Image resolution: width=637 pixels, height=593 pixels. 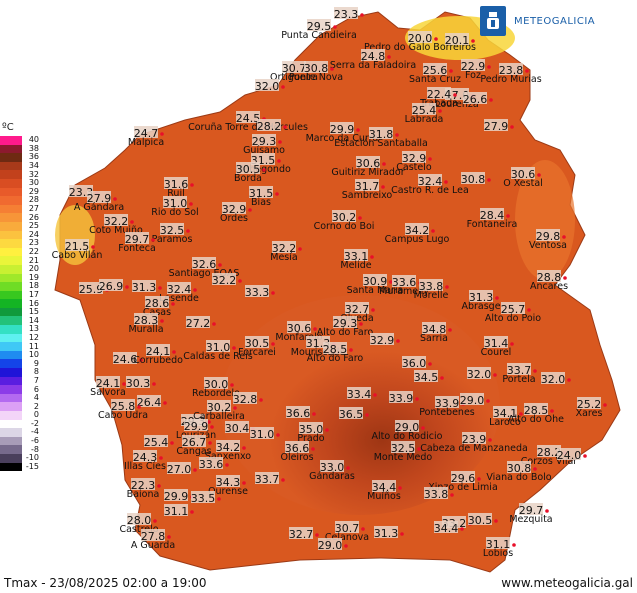 I want to click on station-marker: 36.6, so click(x=301, y=413).